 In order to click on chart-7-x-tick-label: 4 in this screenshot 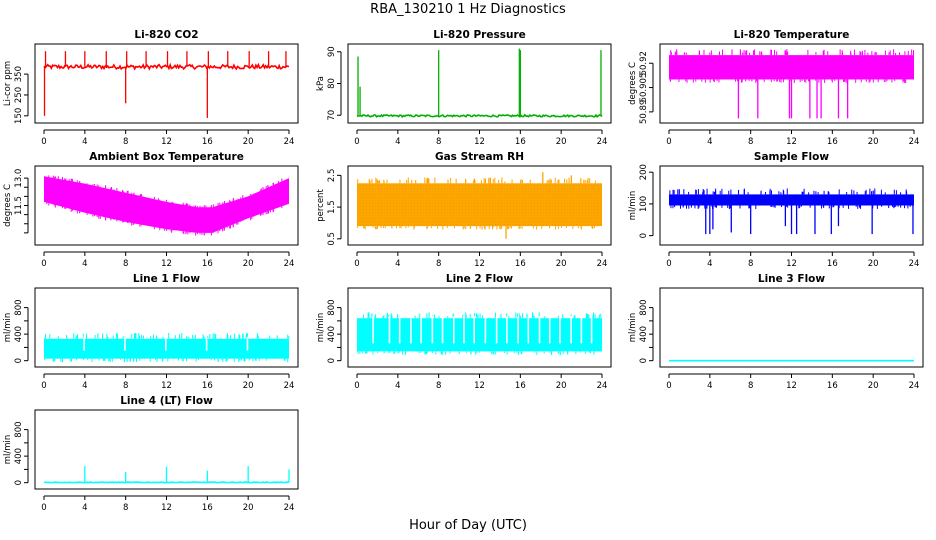, I will do `click(84, 386)`.